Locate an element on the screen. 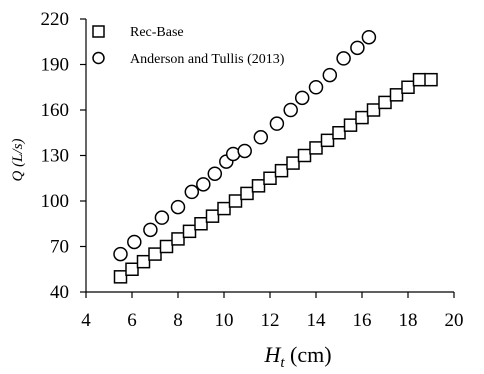 This screenshot has height=374, width=484. y-axis-ticks: 40 70 100 130 160 190 220 is located at coordinates (63, 156).